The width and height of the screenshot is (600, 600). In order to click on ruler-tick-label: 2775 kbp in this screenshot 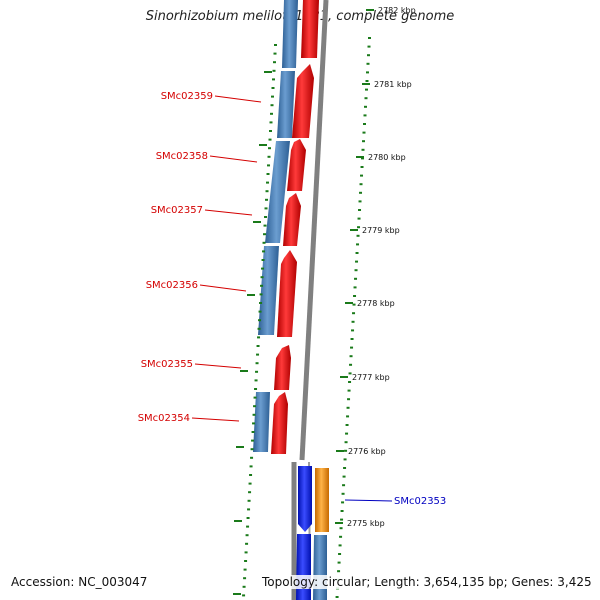, I will do `click(366, 523)`.